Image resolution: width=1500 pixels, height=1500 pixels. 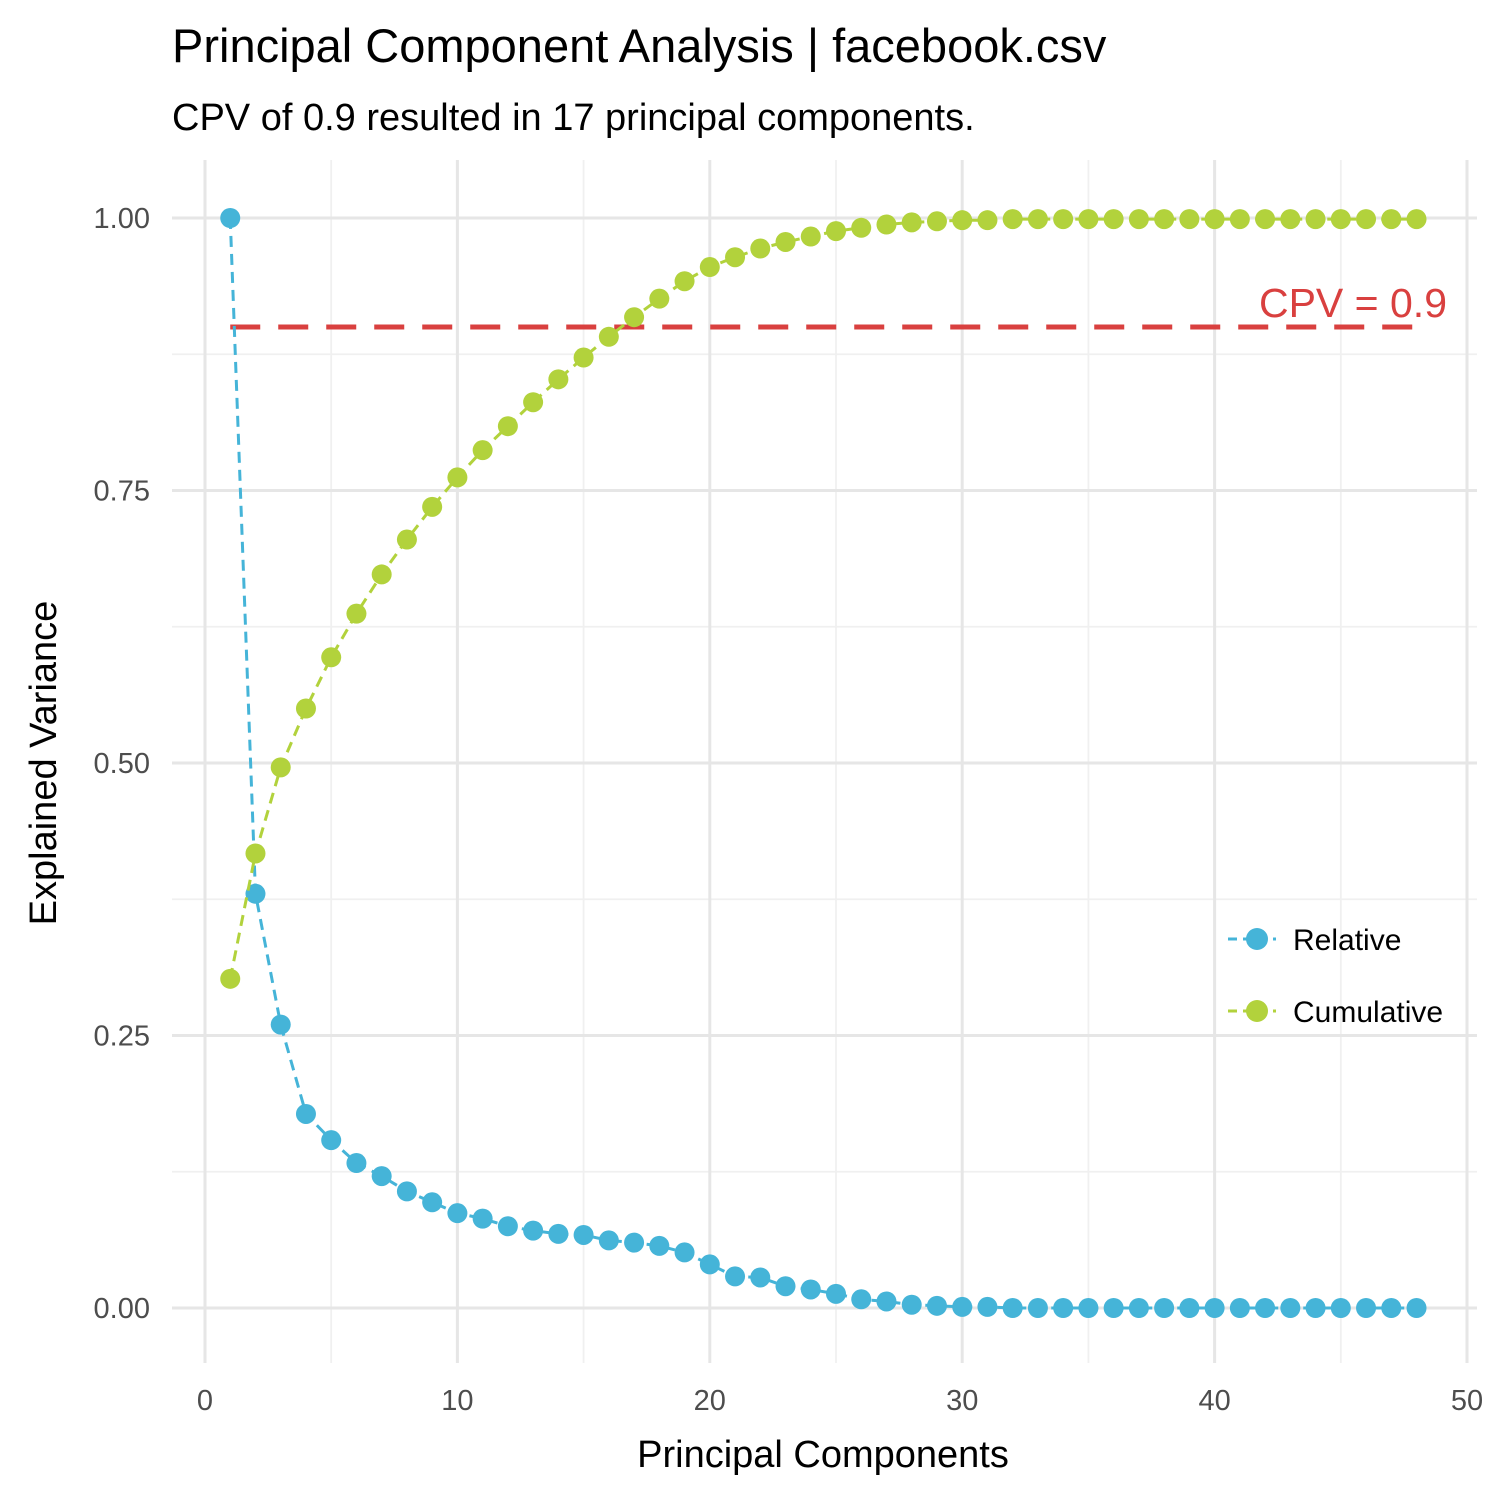 What do you see at coordinates (1353, 303) in the screenshot?
I see `cpv-threshold-label: CPV = 0.9` at bounding box center [1353, 303].